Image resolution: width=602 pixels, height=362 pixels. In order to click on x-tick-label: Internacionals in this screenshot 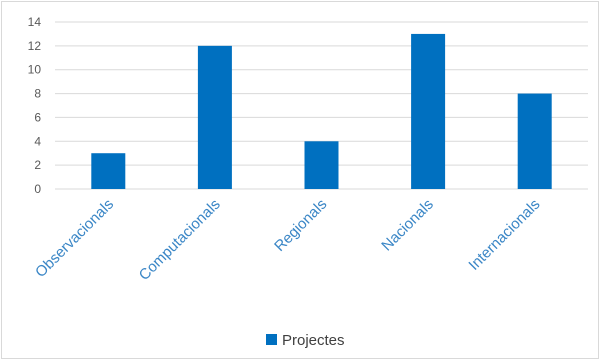, I will do `click(504, 235)`.